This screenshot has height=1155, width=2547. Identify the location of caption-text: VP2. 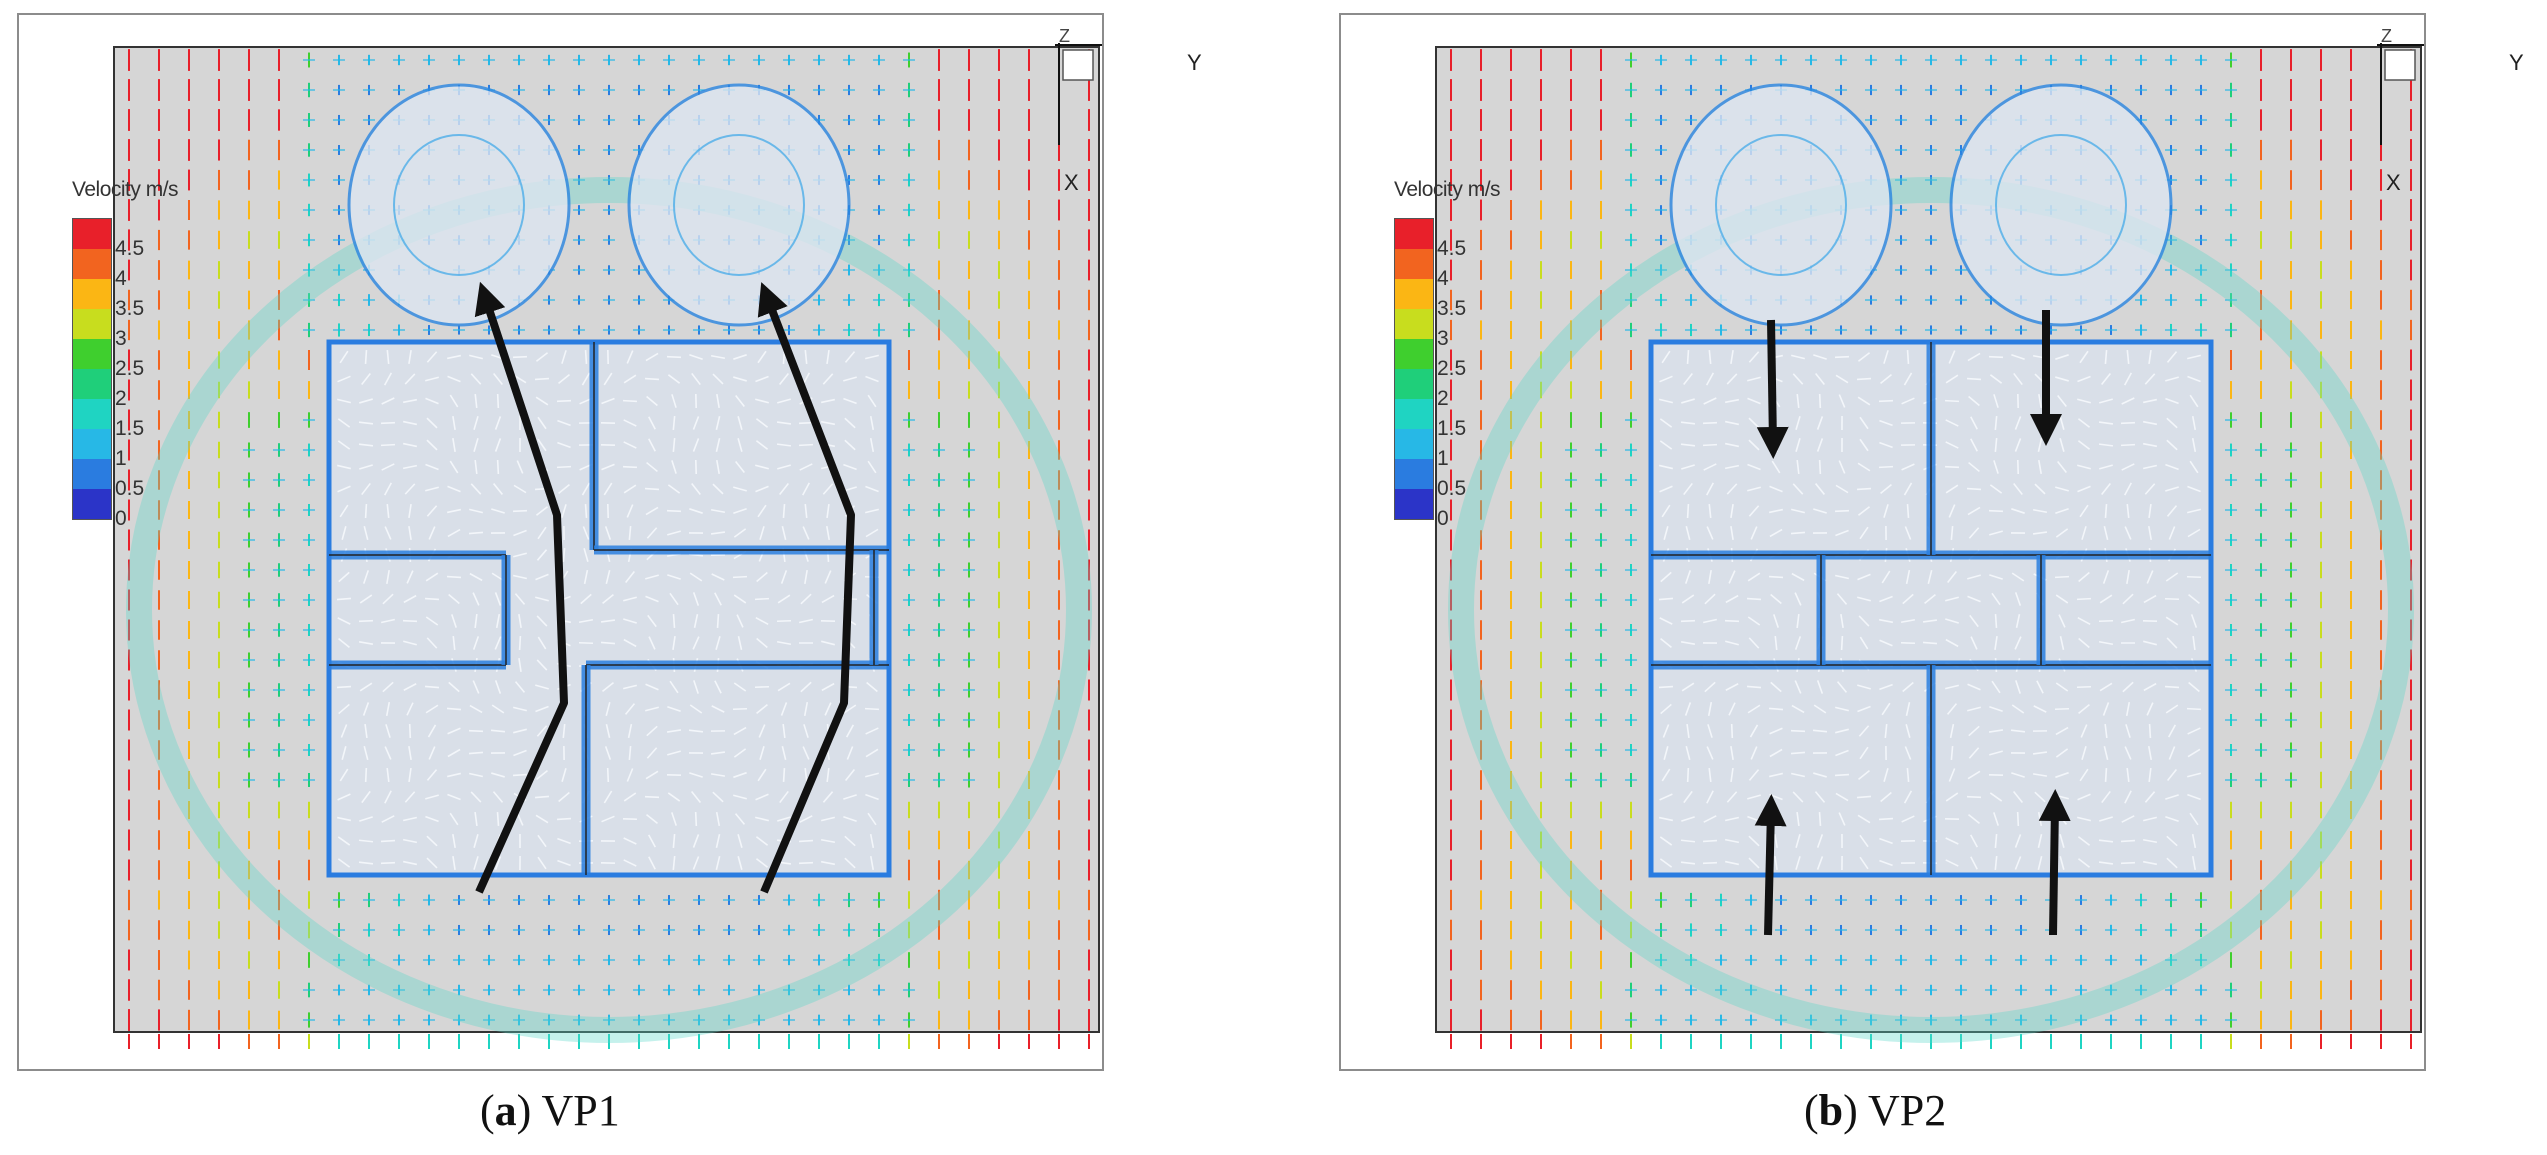
(1907, 1110).